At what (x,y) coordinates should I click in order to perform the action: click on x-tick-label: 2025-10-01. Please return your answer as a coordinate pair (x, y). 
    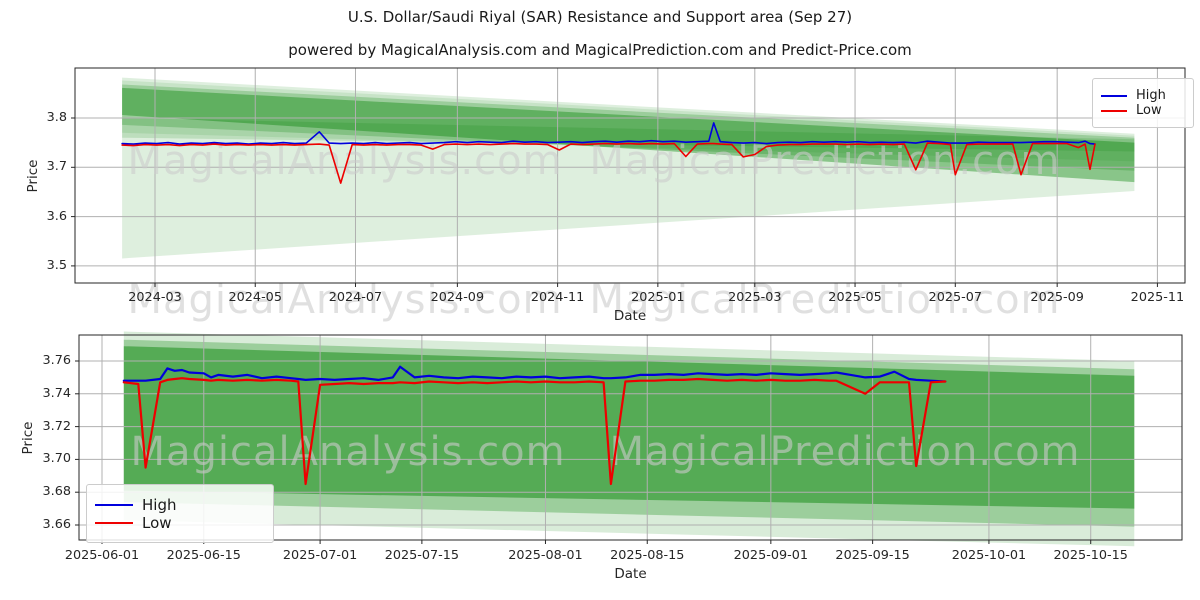
    Looking at the image, I should click on (989, 555).